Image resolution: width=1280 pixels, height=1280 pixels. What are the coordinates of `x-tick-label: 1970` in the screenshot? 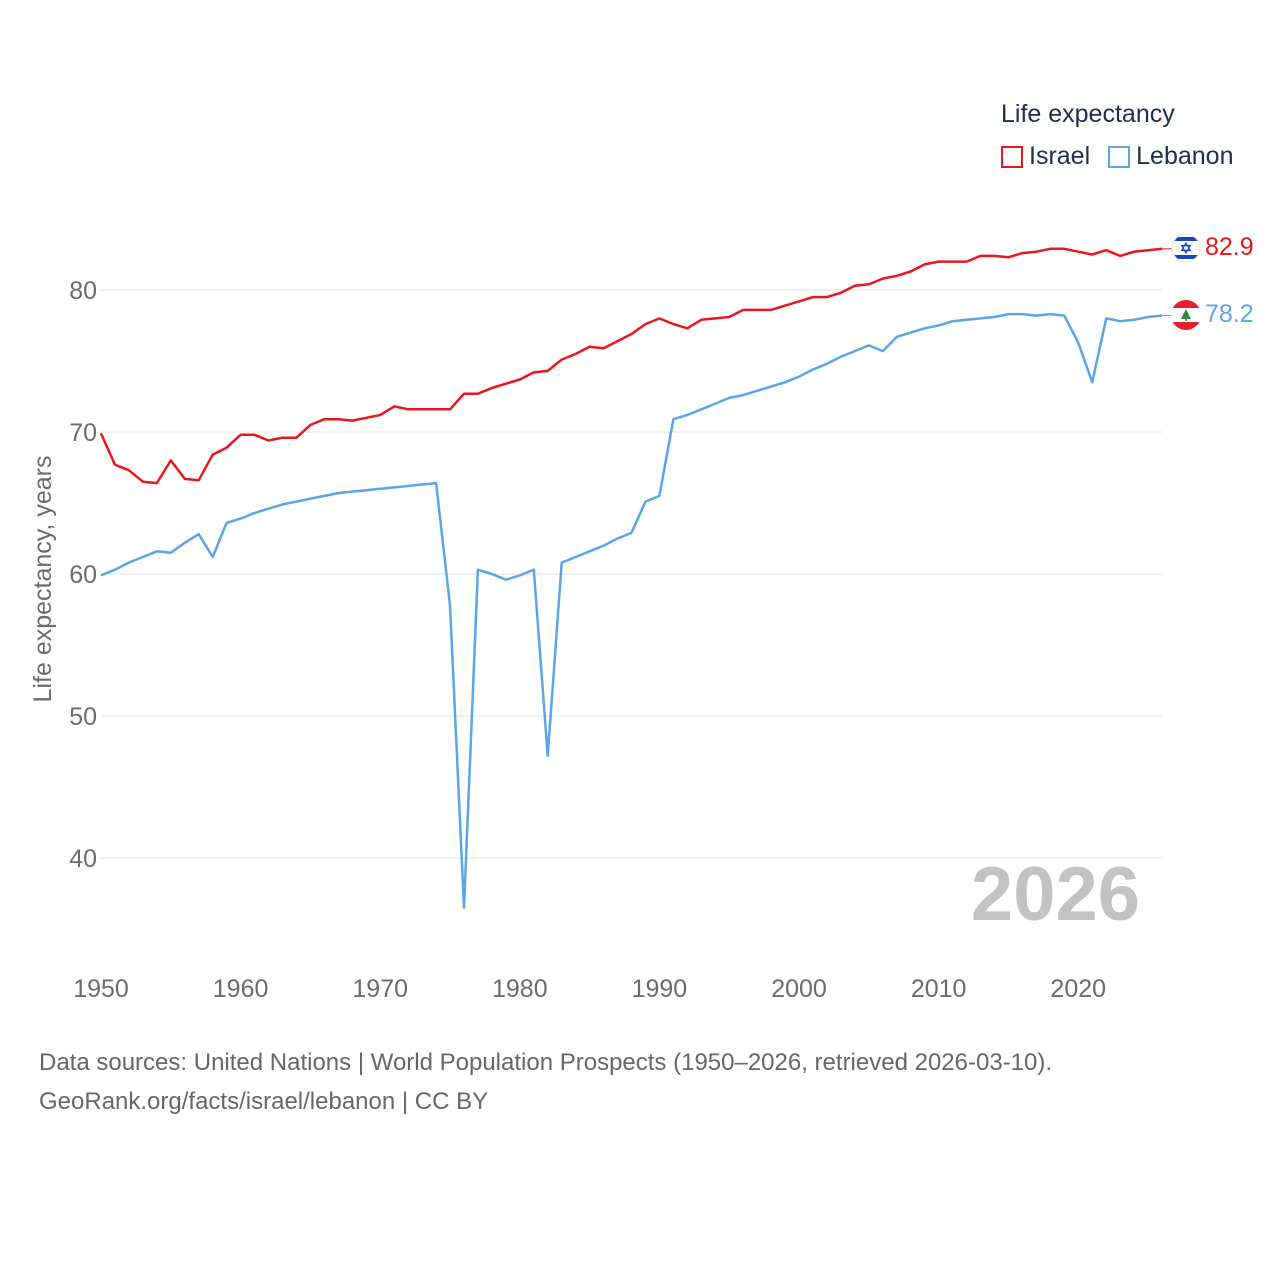 It's located at (380, 989).